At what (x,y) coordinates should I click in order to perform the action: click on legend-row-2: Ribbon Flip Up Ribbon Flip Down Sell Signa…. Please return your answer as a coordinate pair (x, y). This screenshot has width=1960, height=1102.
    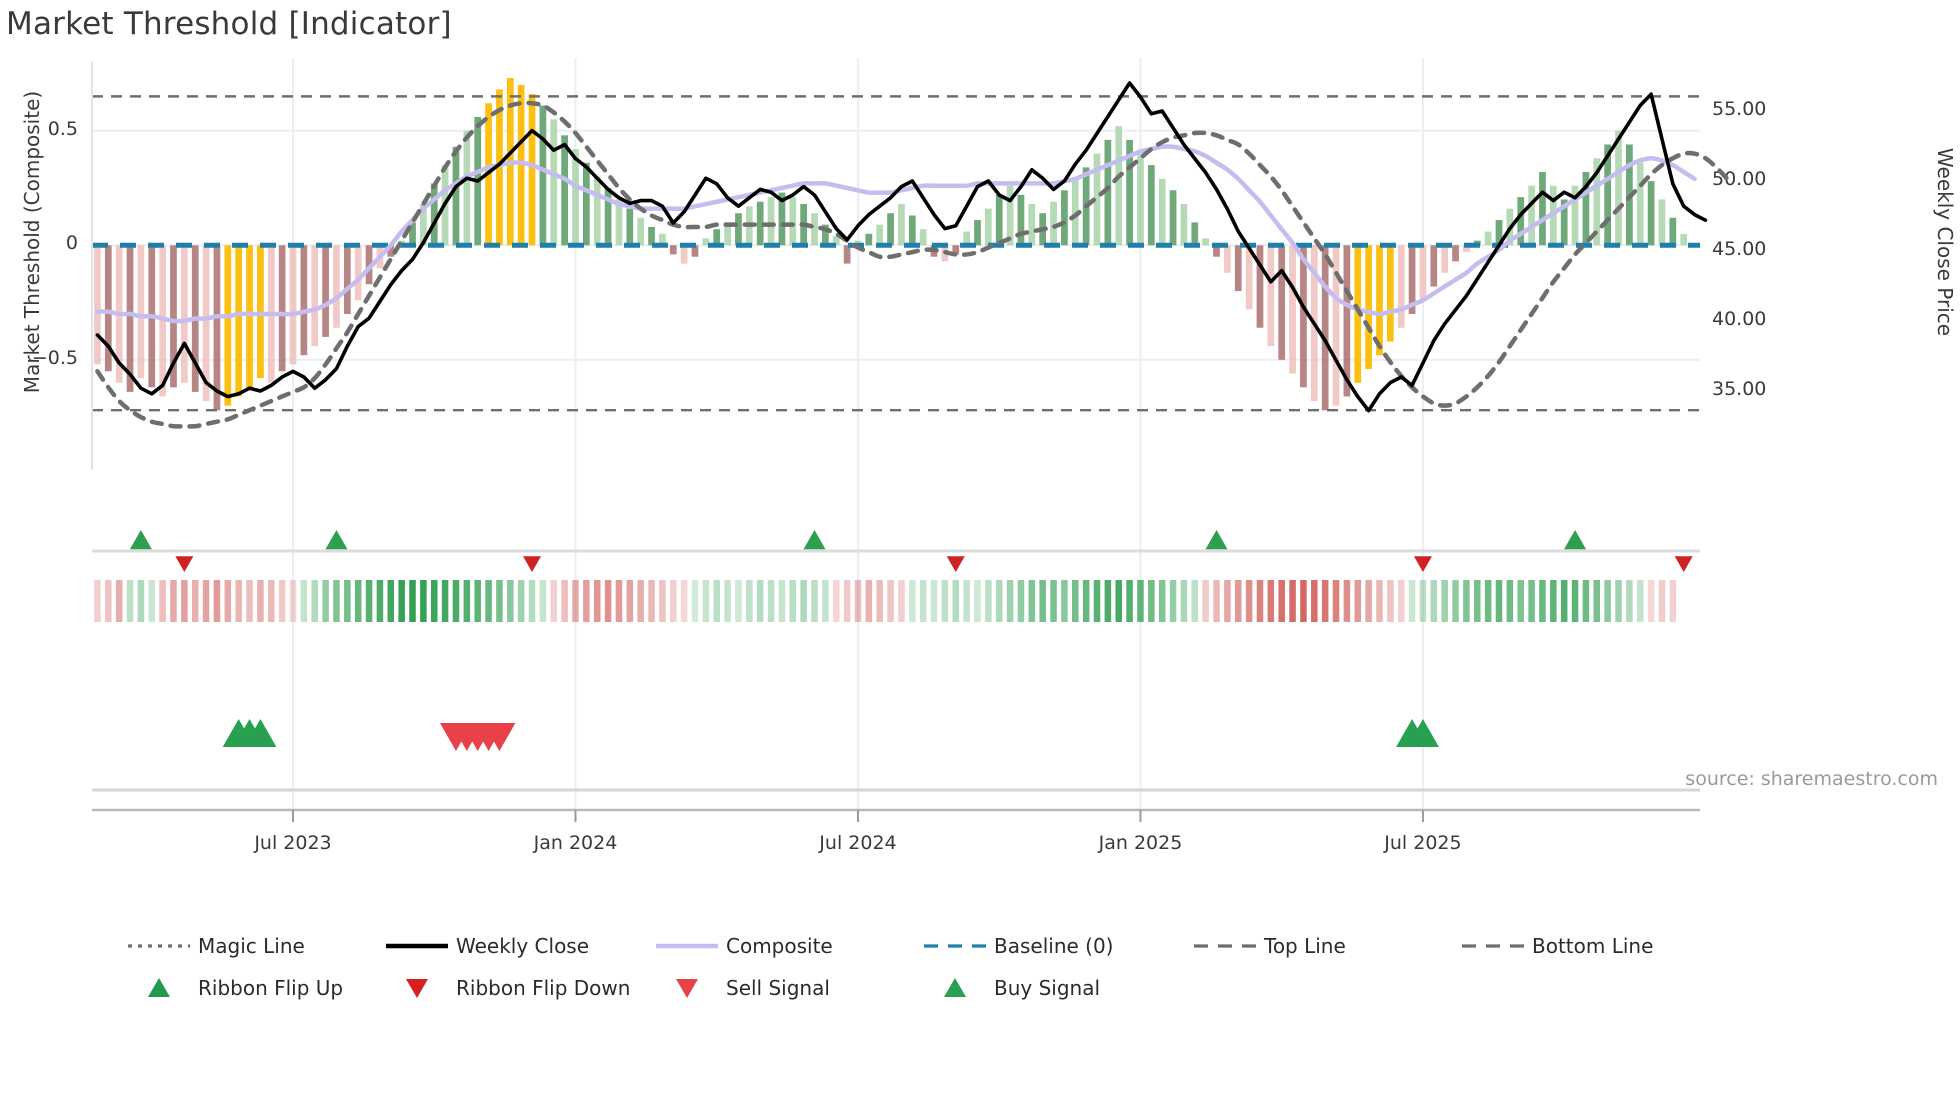
    Looking at the image, I should click on (1000, 988).